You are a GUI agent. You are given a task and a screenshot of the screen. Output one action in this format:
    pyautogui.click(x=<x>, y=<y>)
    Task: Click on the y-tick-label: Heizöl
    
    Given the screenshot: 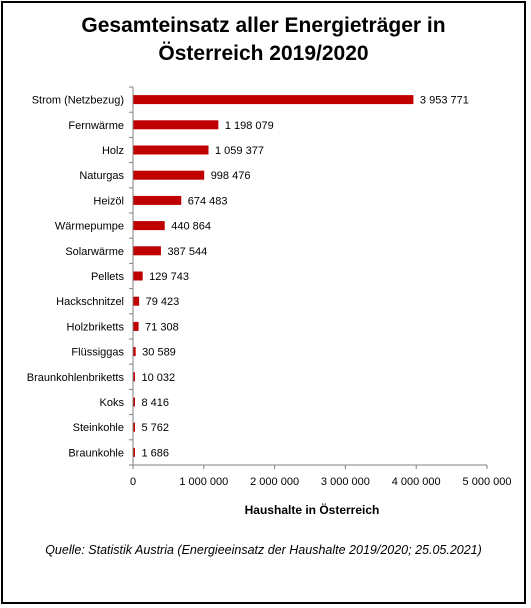 What is the action you would take?
    pyautogui.click(x=108, y=201)
    